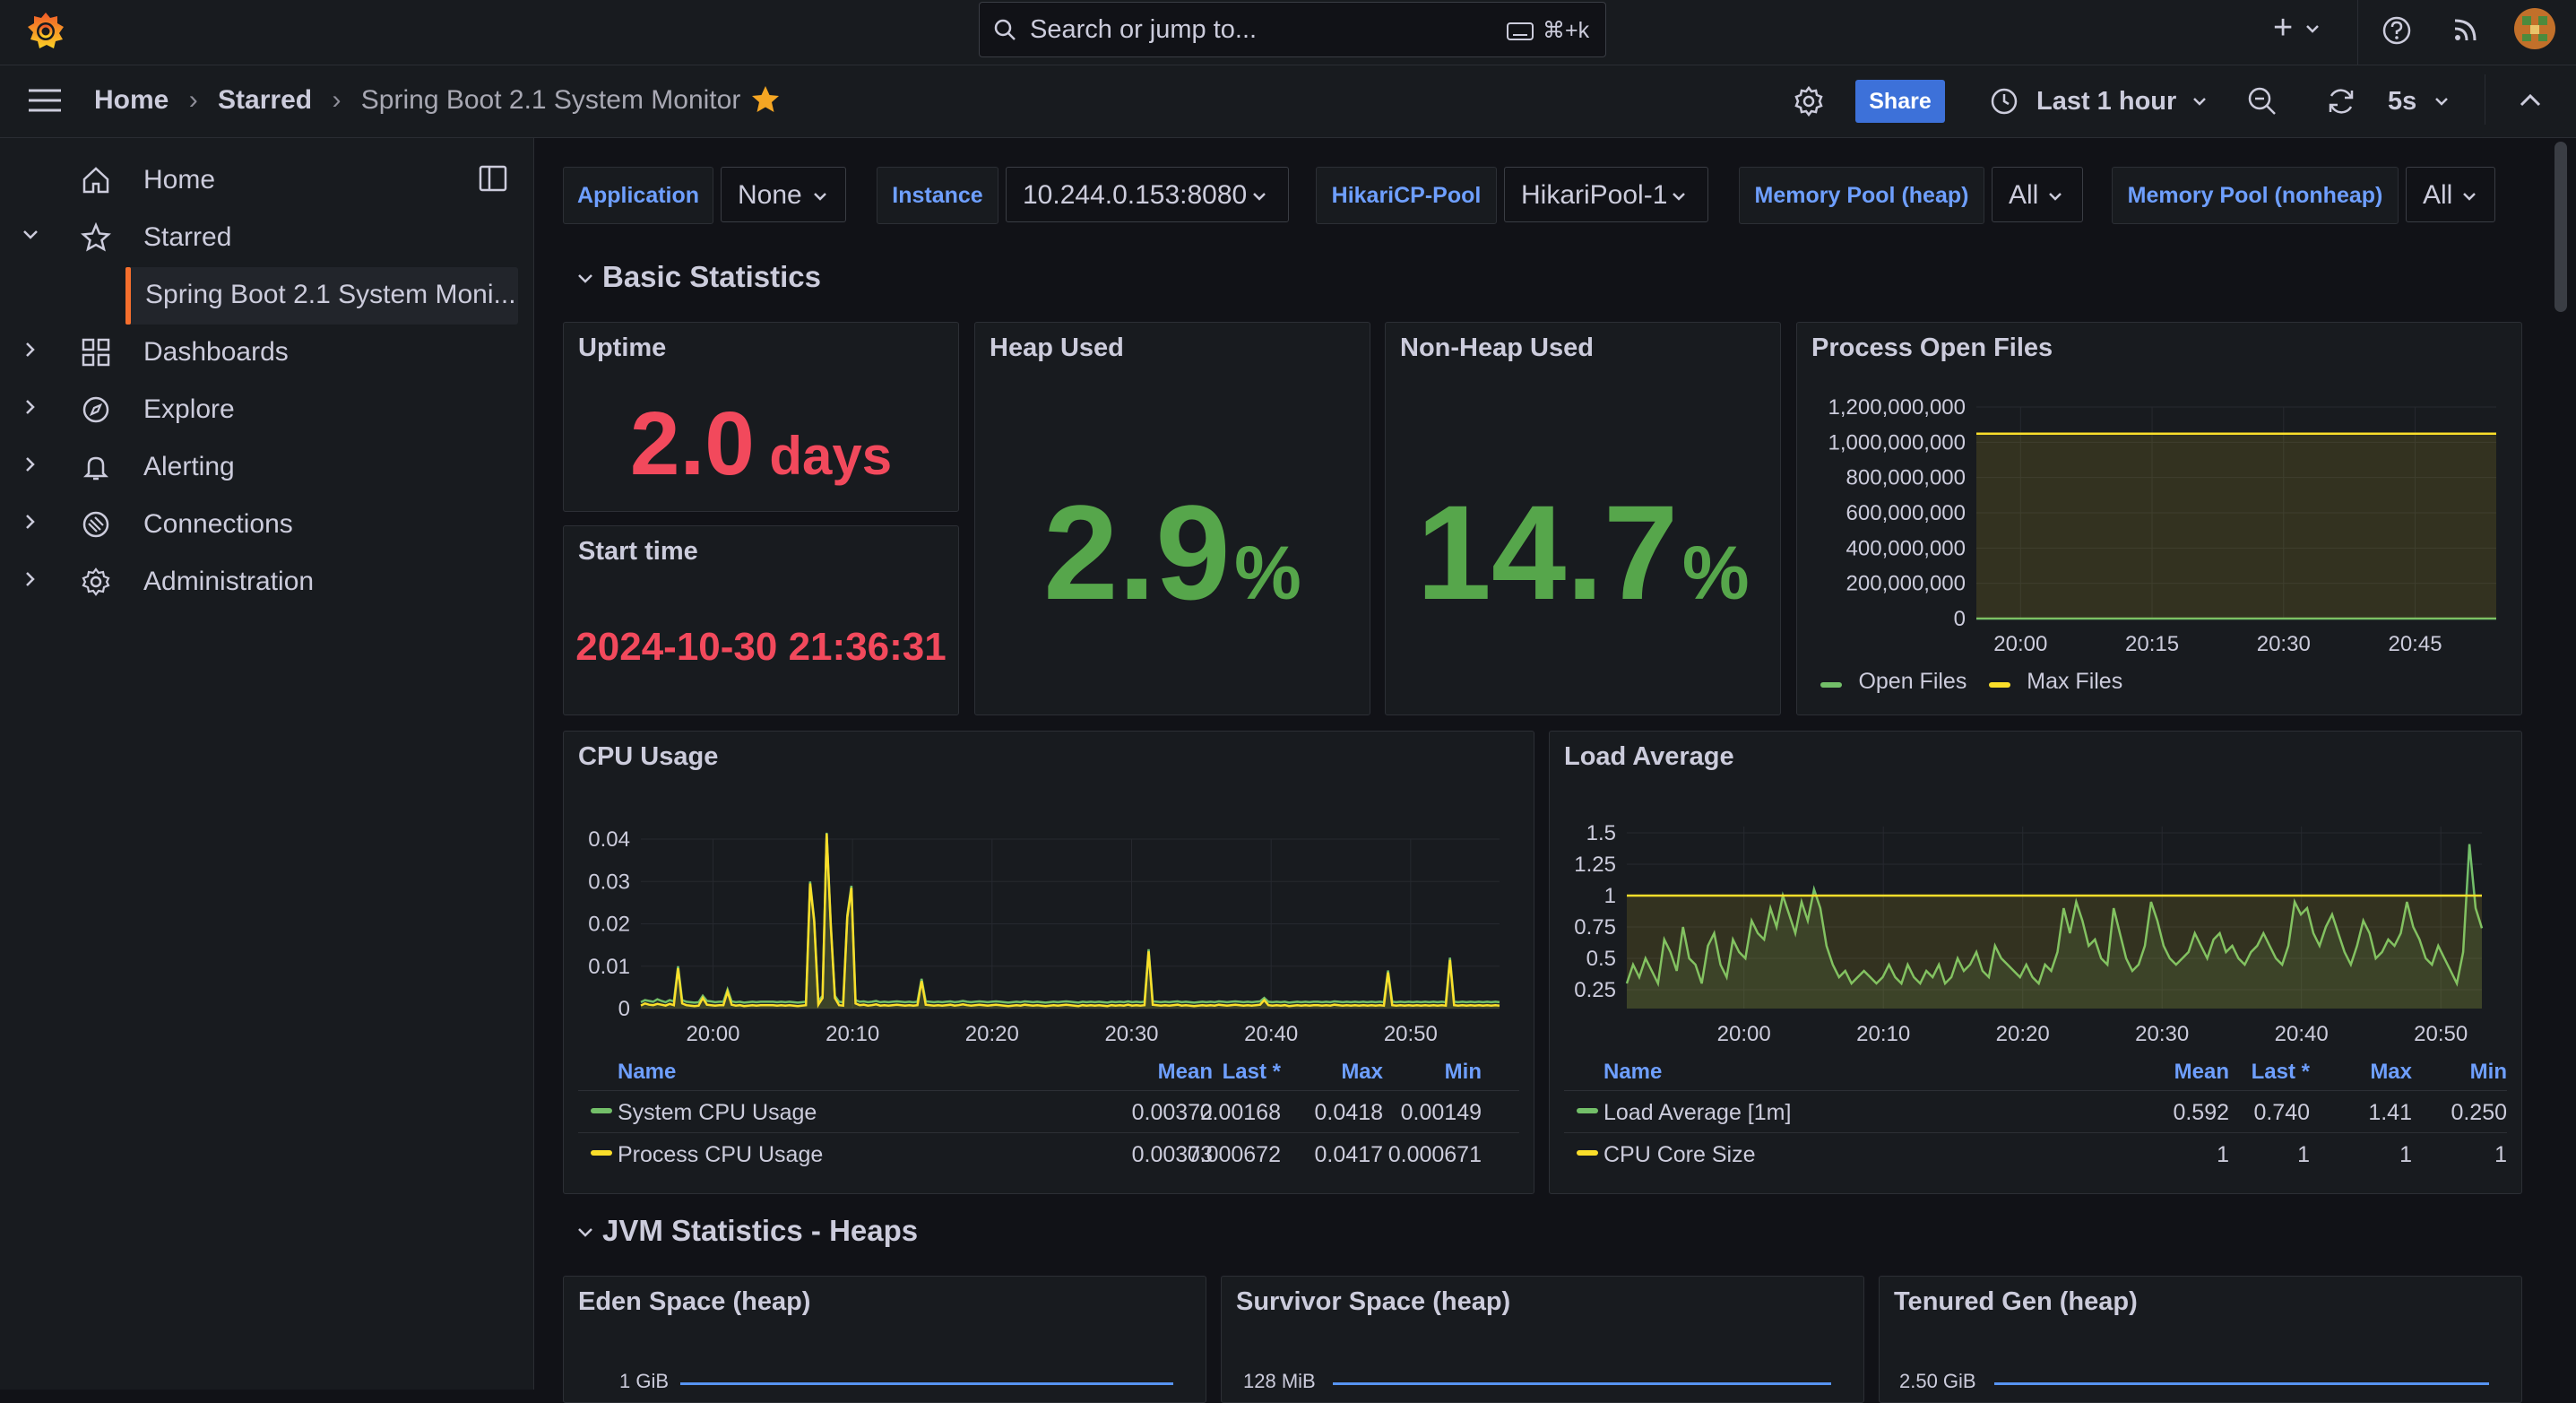  What do you see at coordinates (2357, 32) in the screenshot?
I see `divider` at bounding box center [2357, 32].